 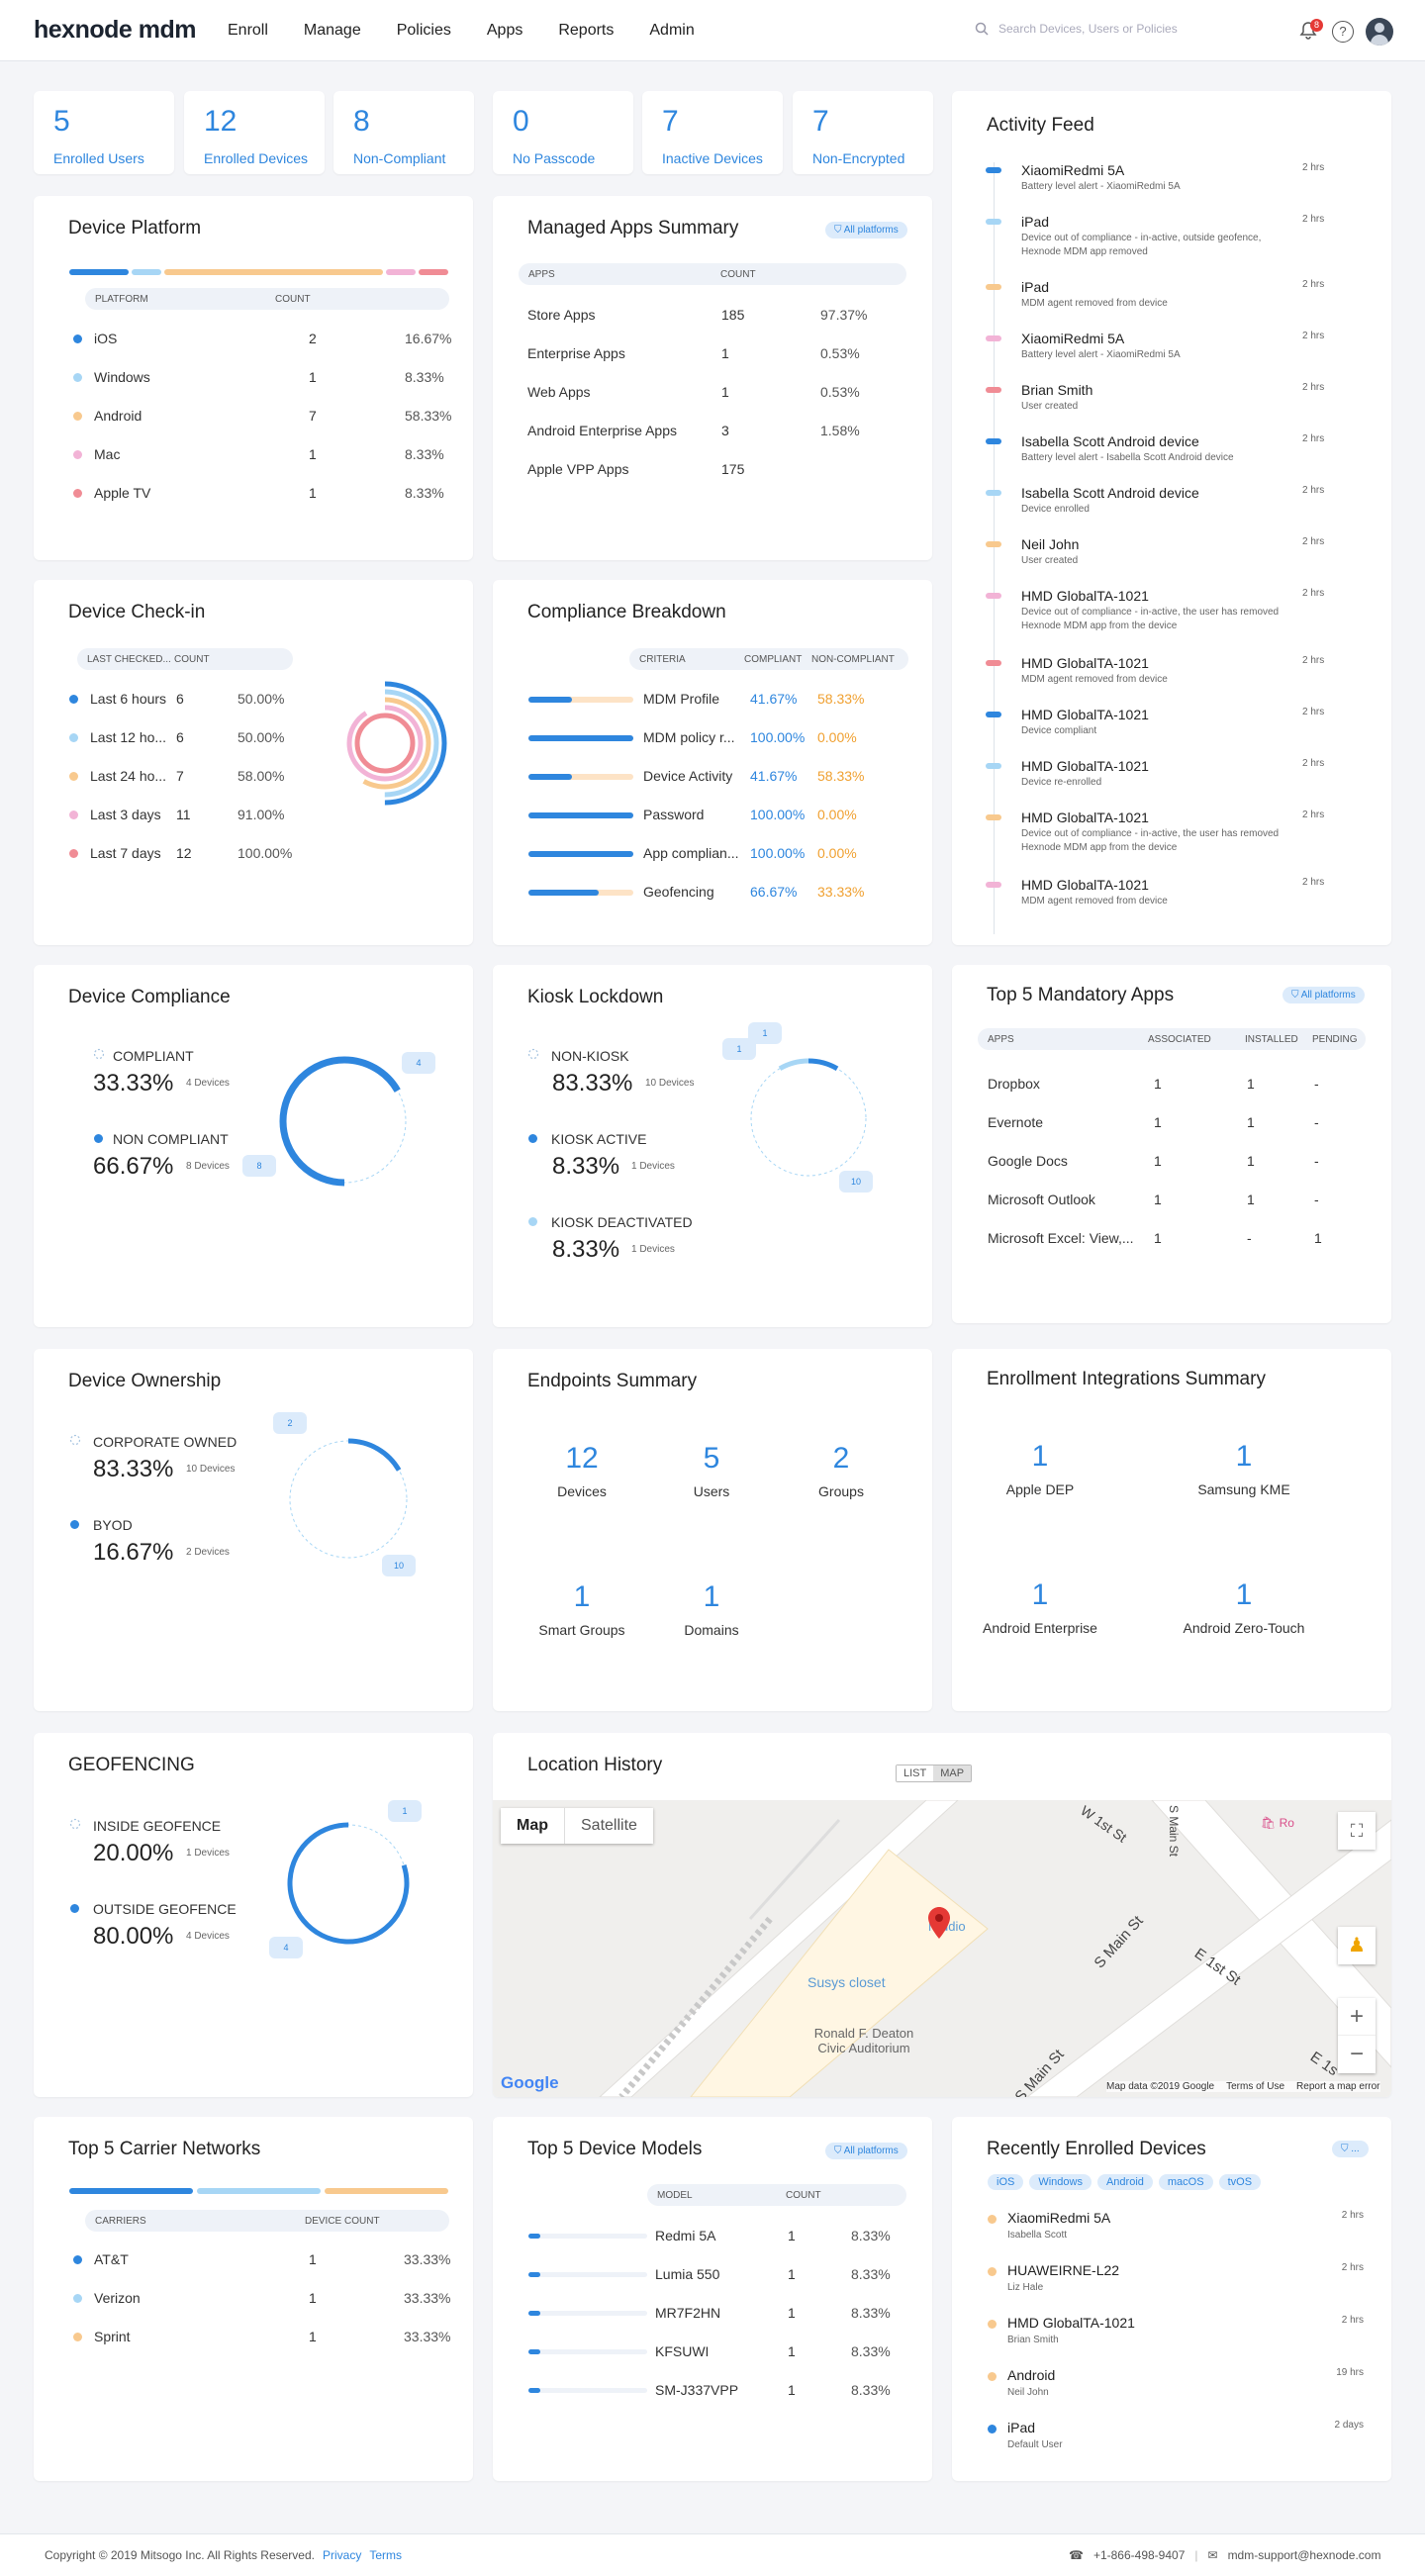 What do you see at coordinates (1343, 32) in the screenshot?
I see `help-icon: ?` at bounding box center [1343, 32].